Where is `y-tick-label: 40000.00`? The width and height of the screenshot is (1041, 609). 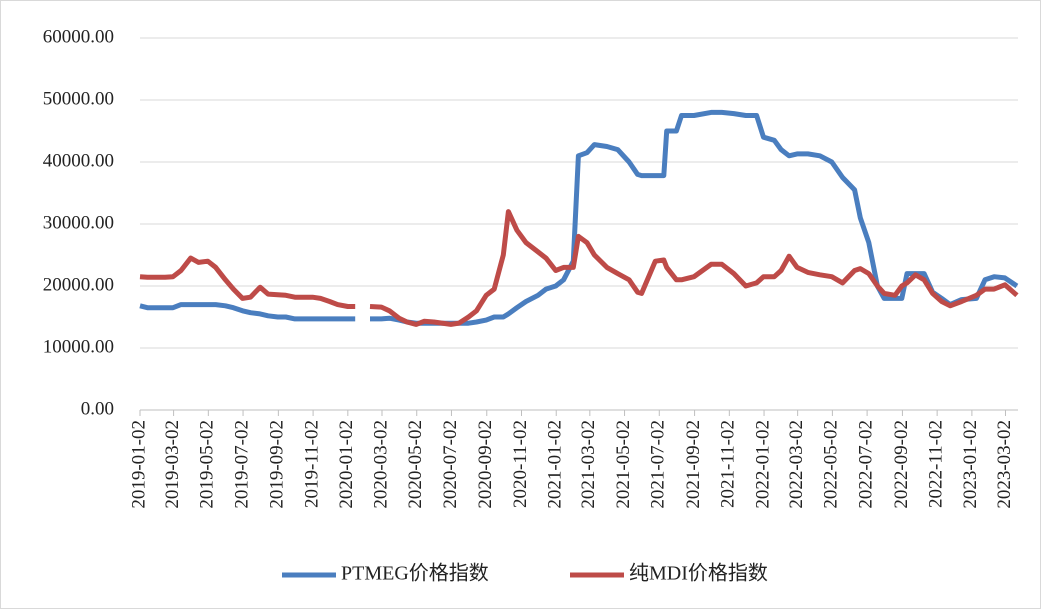 y-tick-label: 40000.00 is located at coordinates (78, 160).